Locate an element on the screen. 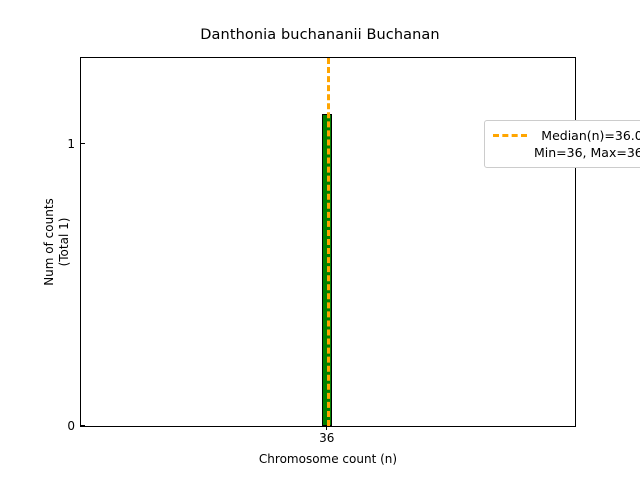  legend-dashed-line-icon is located at coordinates (510, 135).